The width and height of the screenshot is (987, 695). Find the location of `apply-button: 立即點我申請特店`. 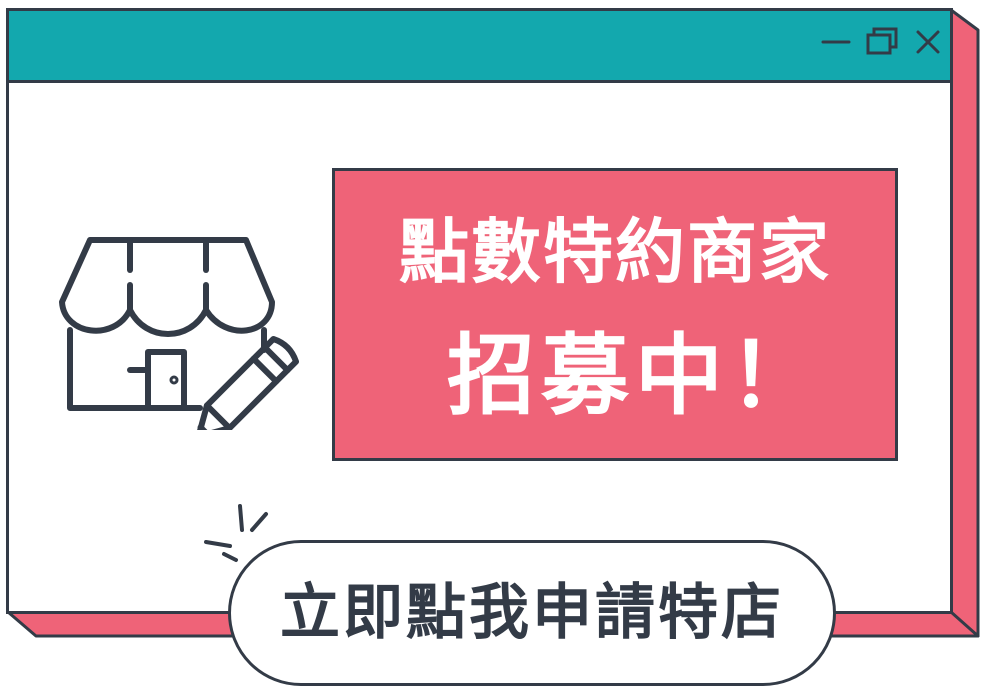

apply-button: 立即點我申請特店 is located at coordinates (532, 613).